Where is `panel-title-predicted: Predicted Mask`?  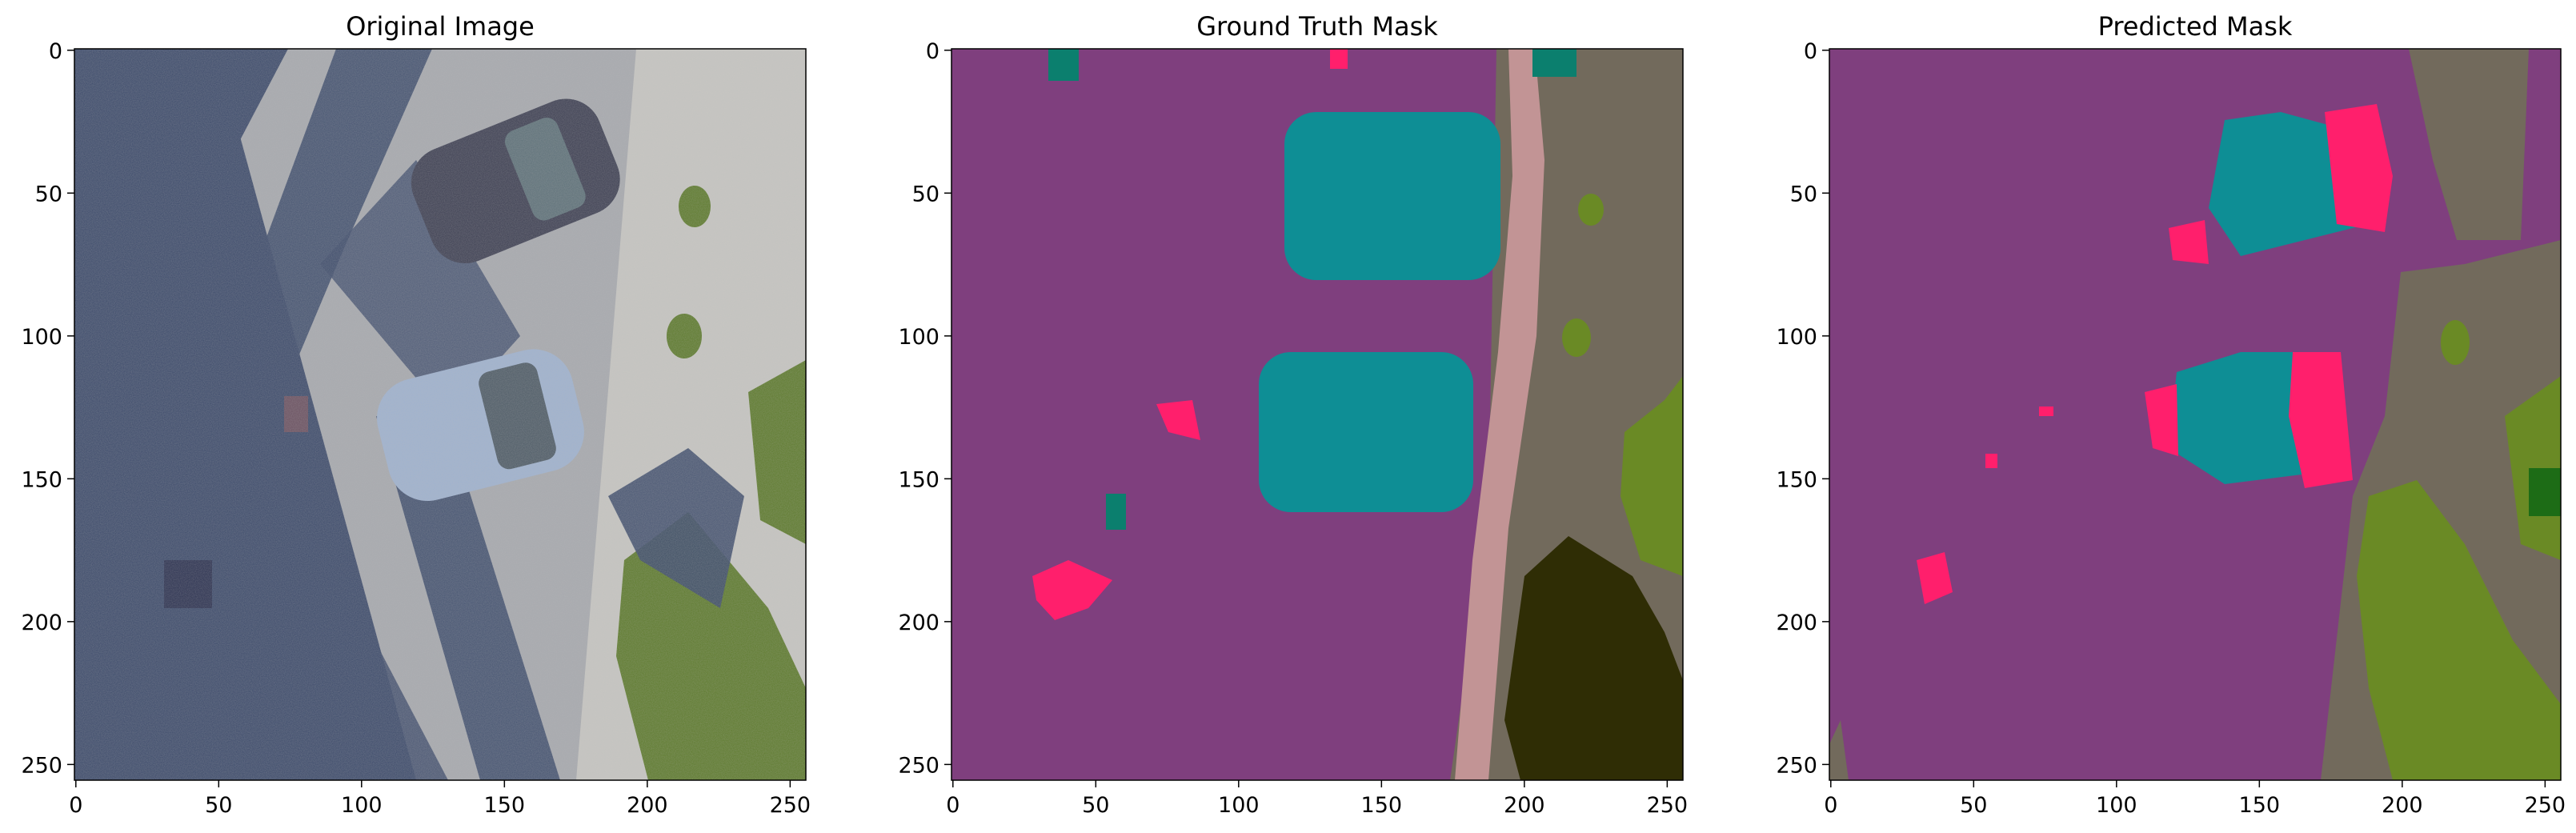
panel-title-predicted: Predicted Mask is located at coordinates (2195, 26).